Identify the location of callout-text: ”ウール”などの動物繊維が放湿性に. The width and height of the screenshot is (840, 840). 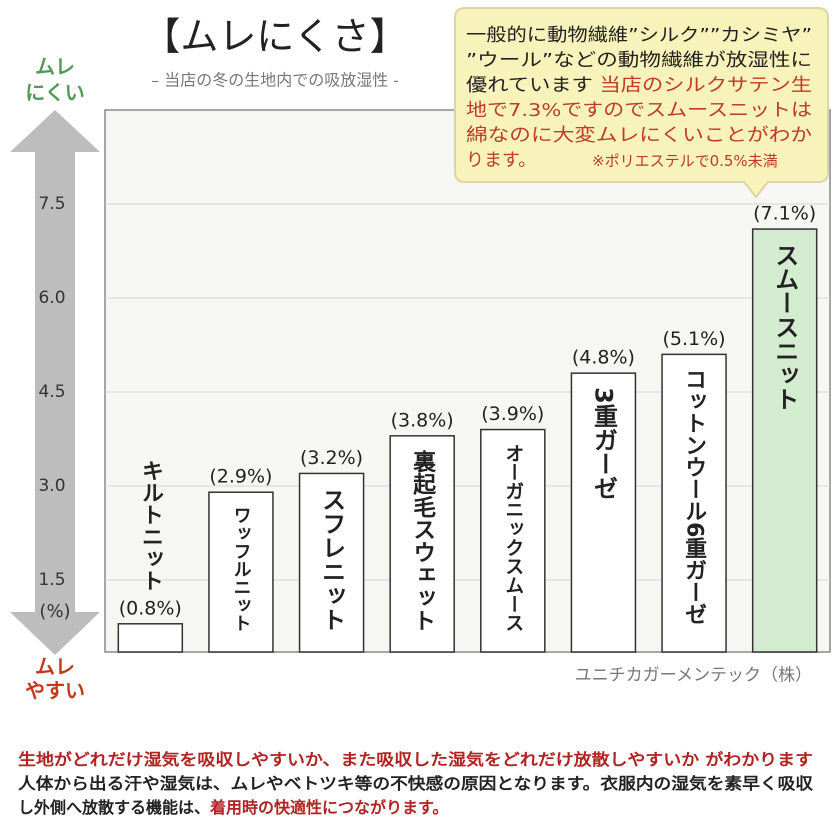
(639, 60).